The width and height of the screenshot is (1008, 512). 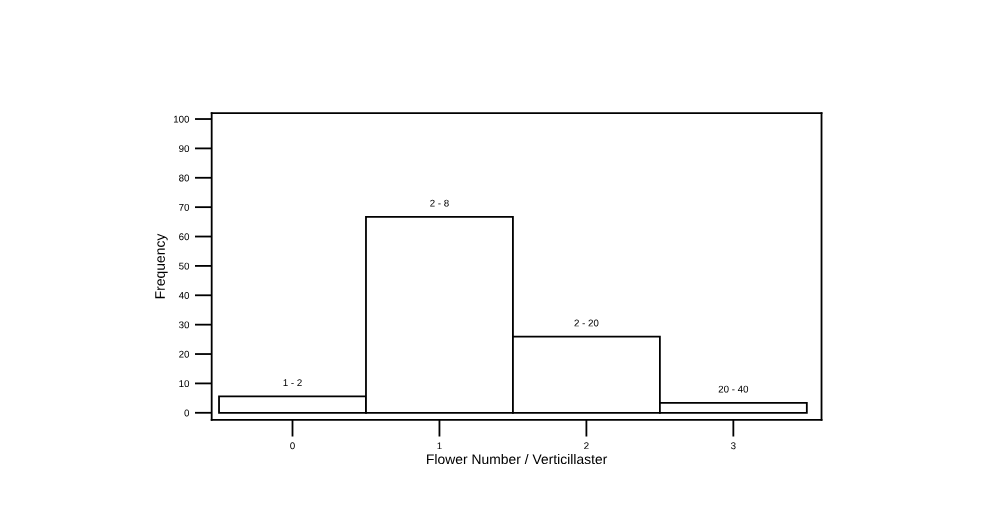 What do you see at coordinates (161, 266) in the screenshot?
I see `y-axis-title: Frequency` at bounding box center [161, 266].